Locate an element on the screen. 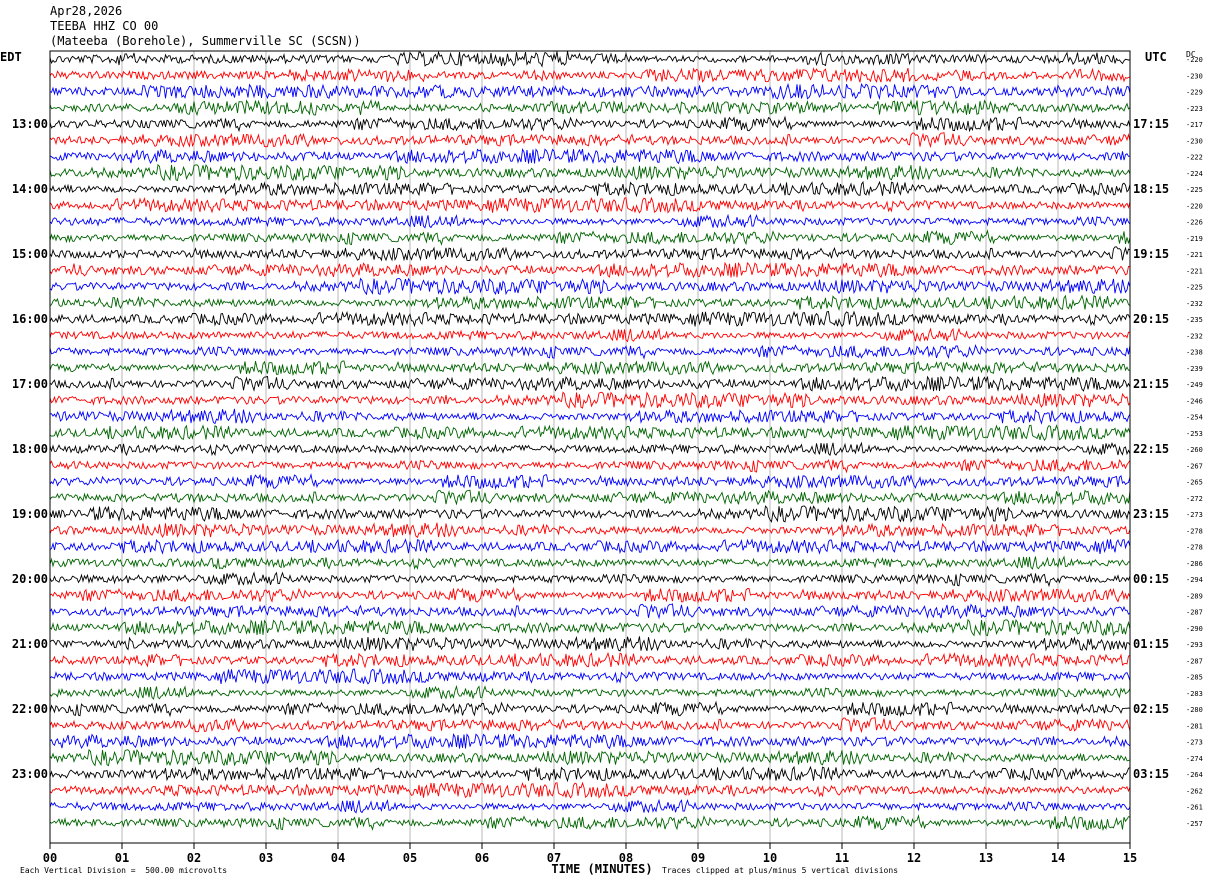  x-tick-label: 07 is located at coordinates (554, 858).